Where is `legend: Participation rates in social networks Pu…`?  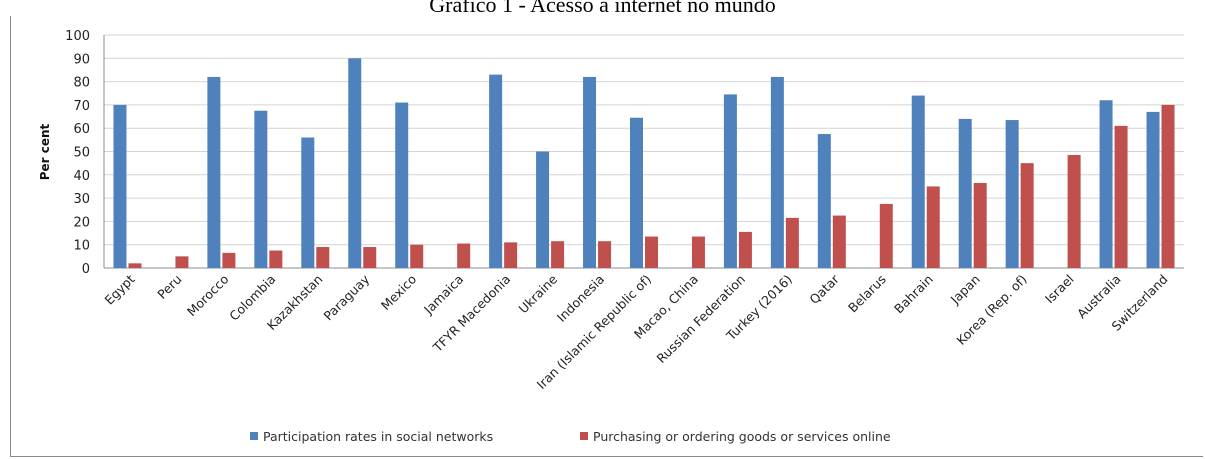 legend: Participation rates in social networks Pu… is located at coordinates (570, 436).